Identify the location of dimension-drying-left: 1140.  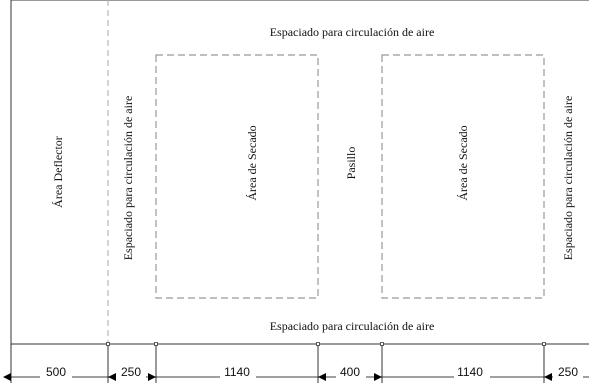
(237, 372).